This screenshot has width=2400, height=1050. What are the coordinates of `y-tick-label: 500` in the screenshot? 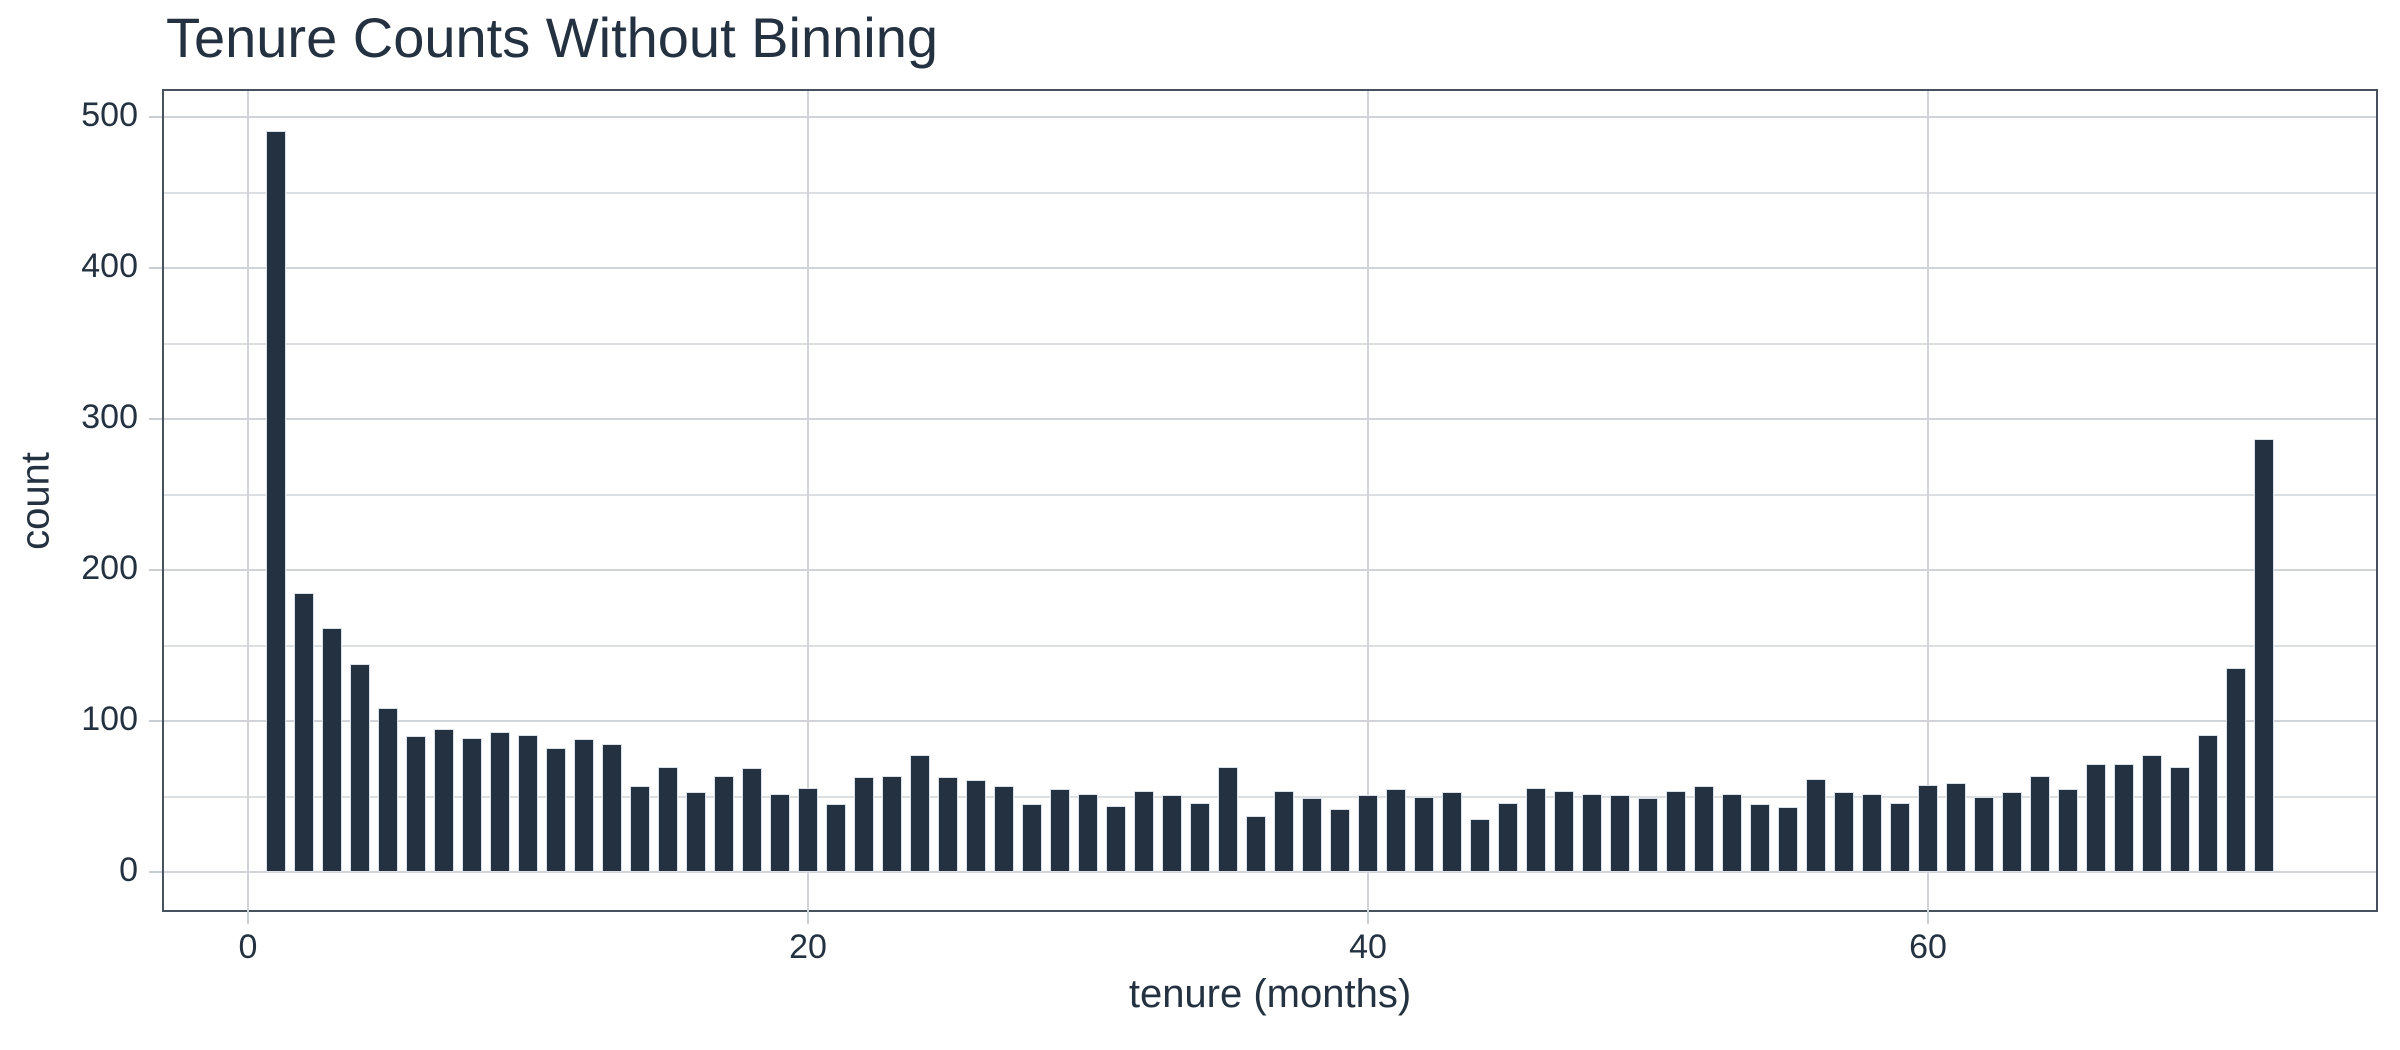 It's located at (109, 115).